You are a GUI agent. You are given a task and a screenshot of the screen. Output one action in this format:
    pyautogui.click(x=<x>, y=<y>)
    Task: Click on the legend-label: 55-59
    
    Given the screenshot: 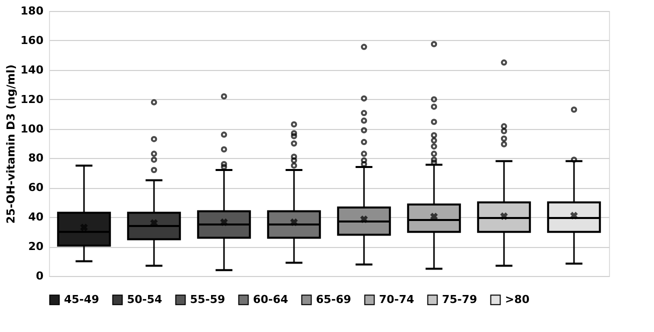 What is the action you would take?
    pyautogui.click(x=208, y=299)
    